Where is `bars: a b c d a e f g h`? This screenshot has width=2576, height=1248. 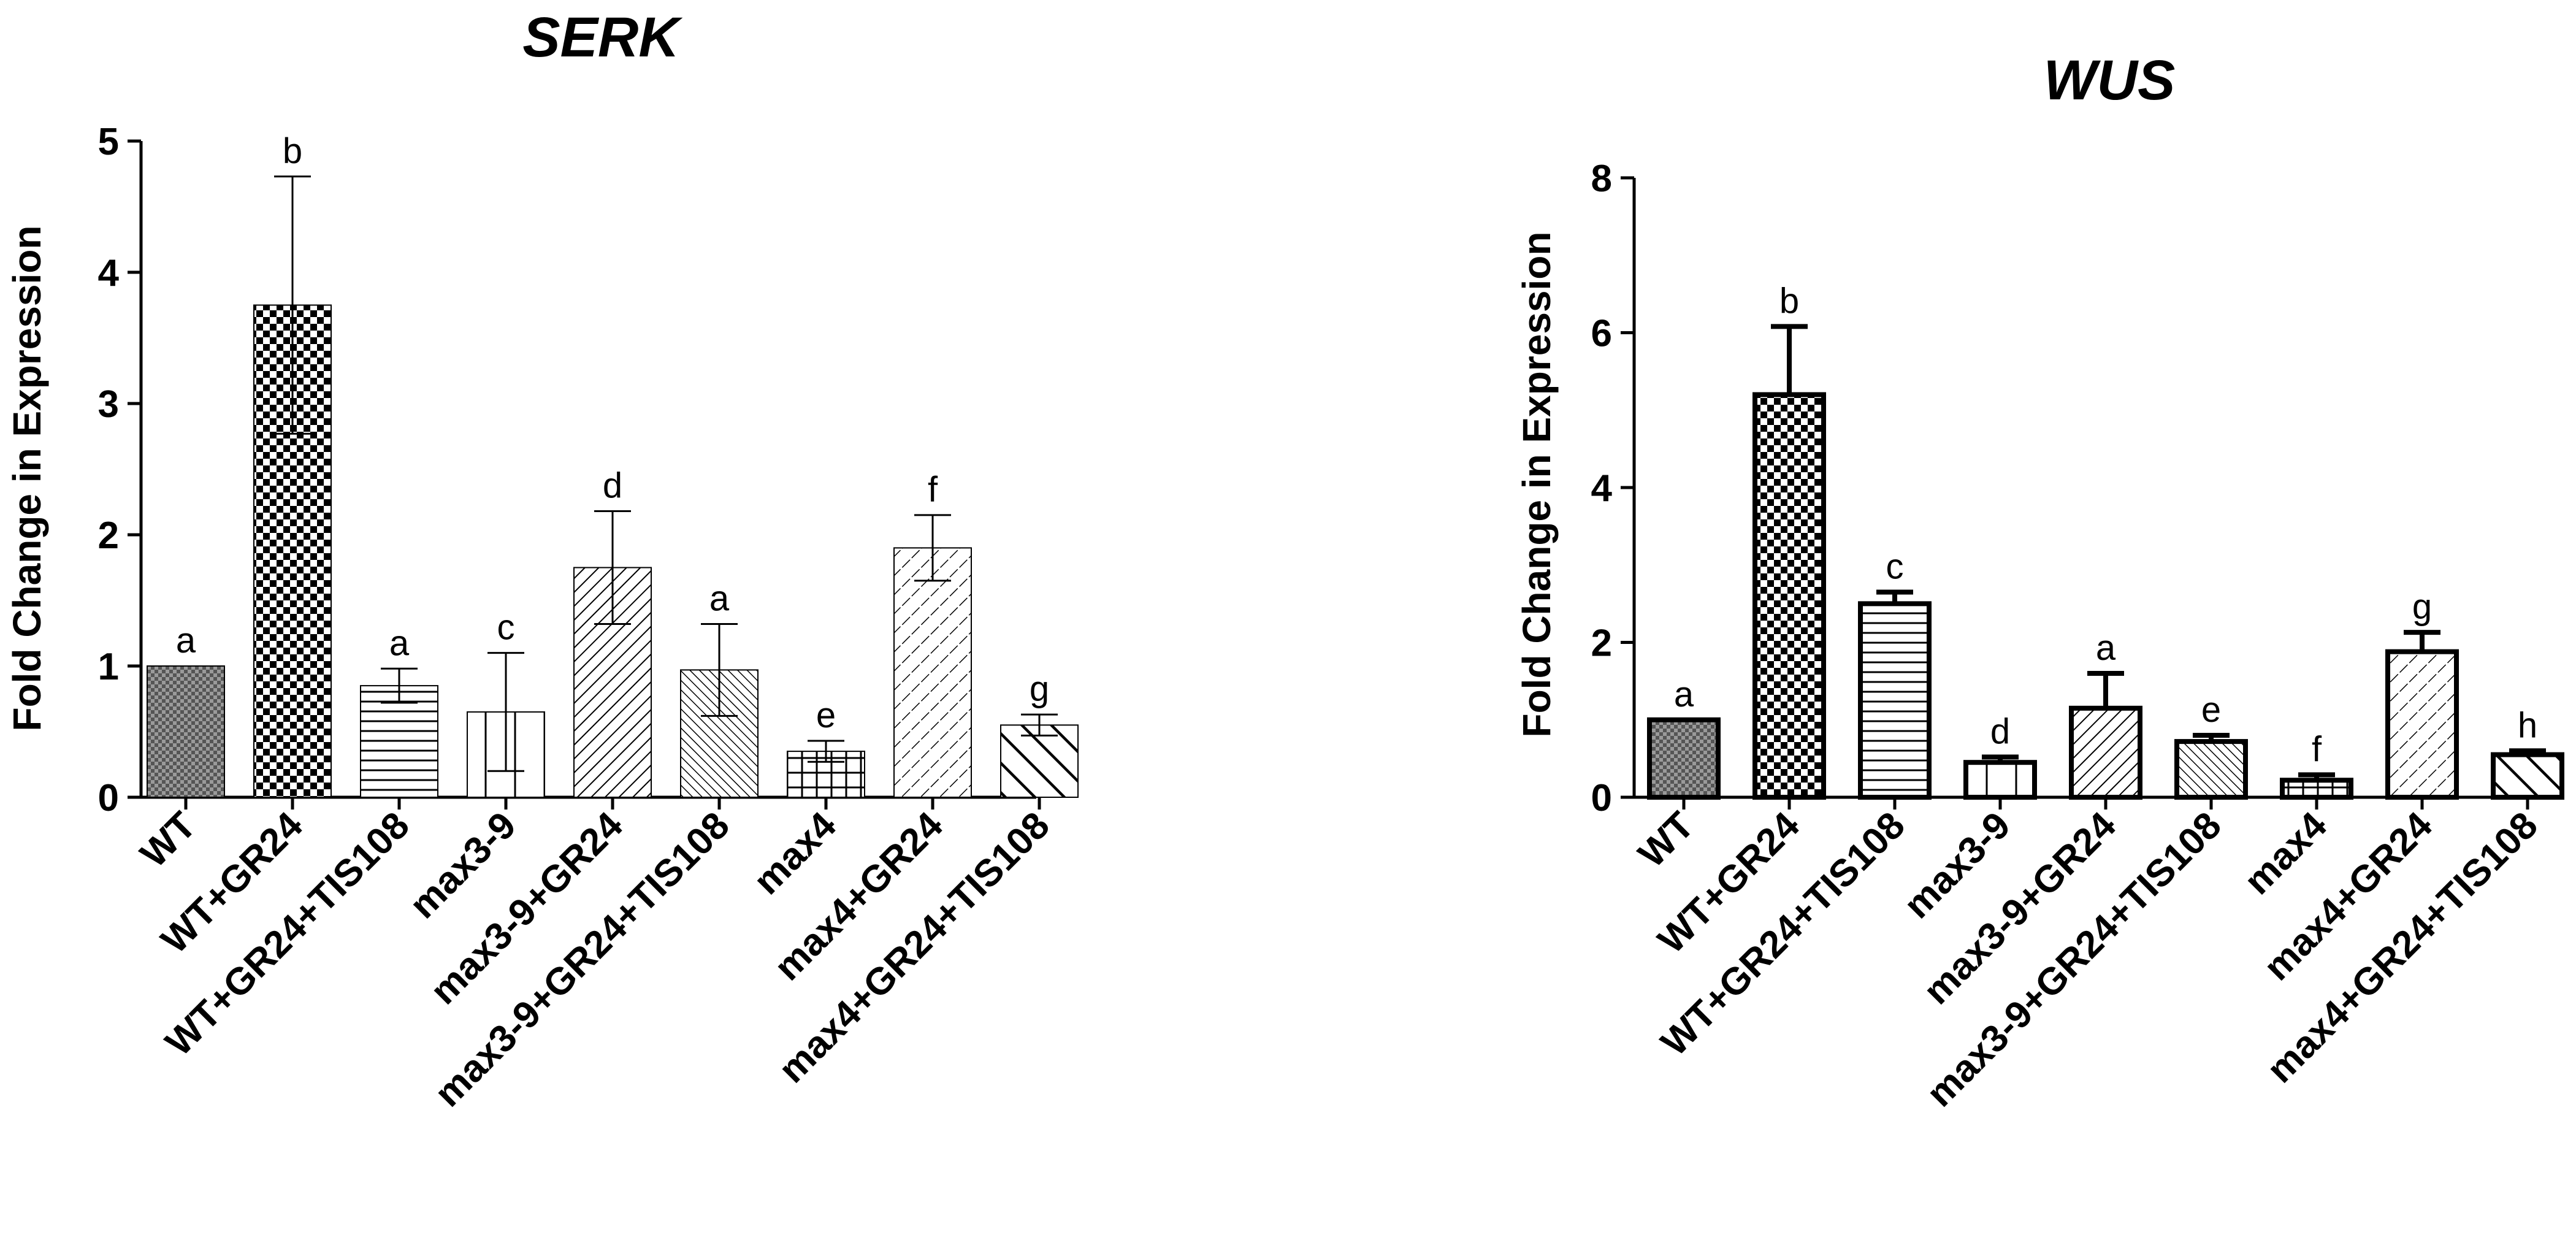 bars: a b c d a e f g h is located at coordinates (2105, 540).